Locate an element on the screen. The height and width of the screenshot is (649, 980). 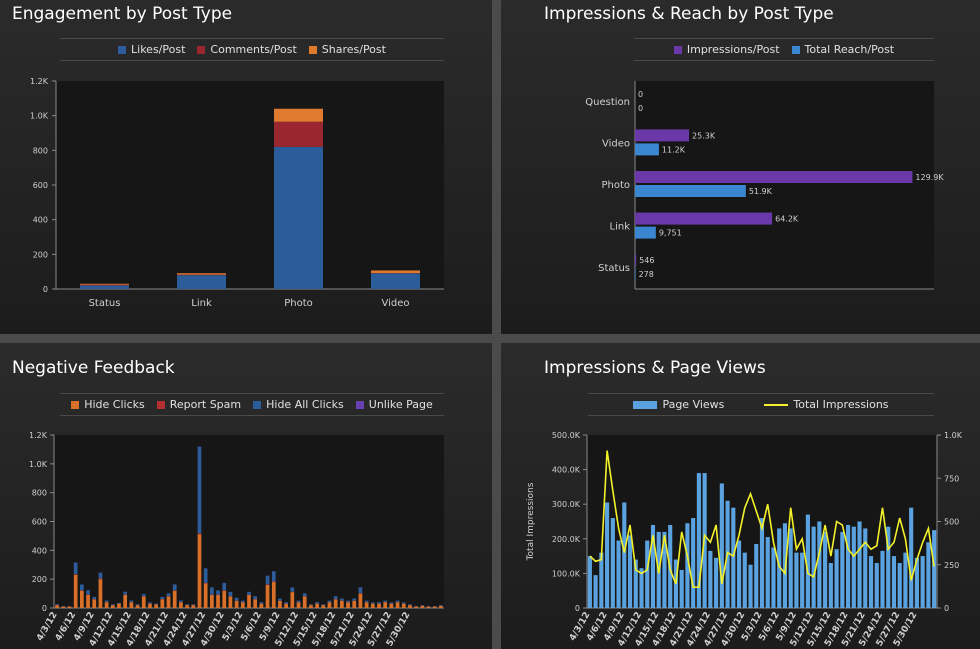
legend-label: Hide Clicks is located at coordinates (114, 404).